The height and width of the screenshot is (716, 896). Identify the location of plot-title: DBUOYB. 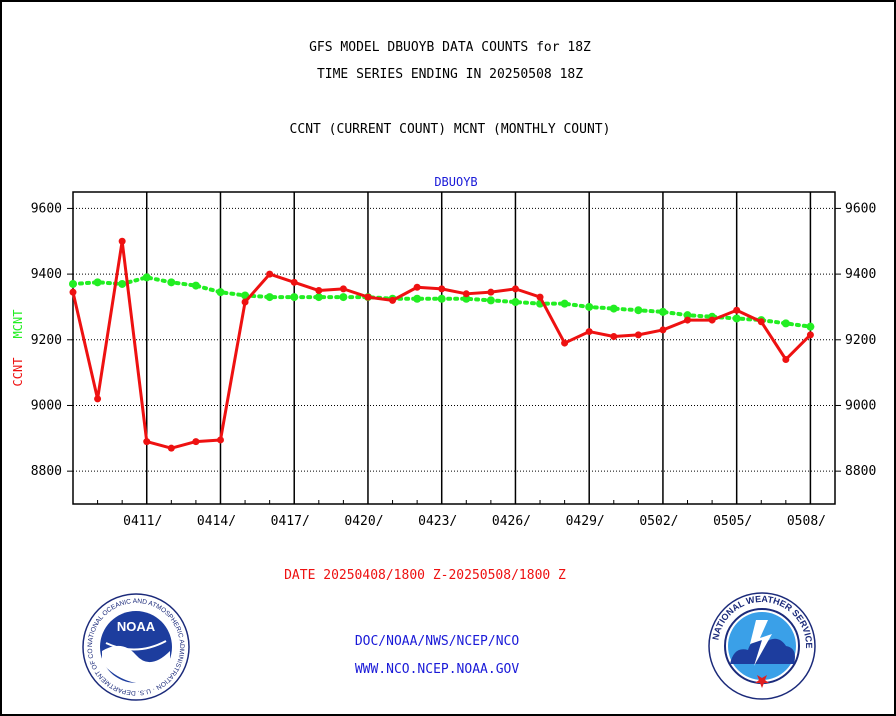
(455, 182).